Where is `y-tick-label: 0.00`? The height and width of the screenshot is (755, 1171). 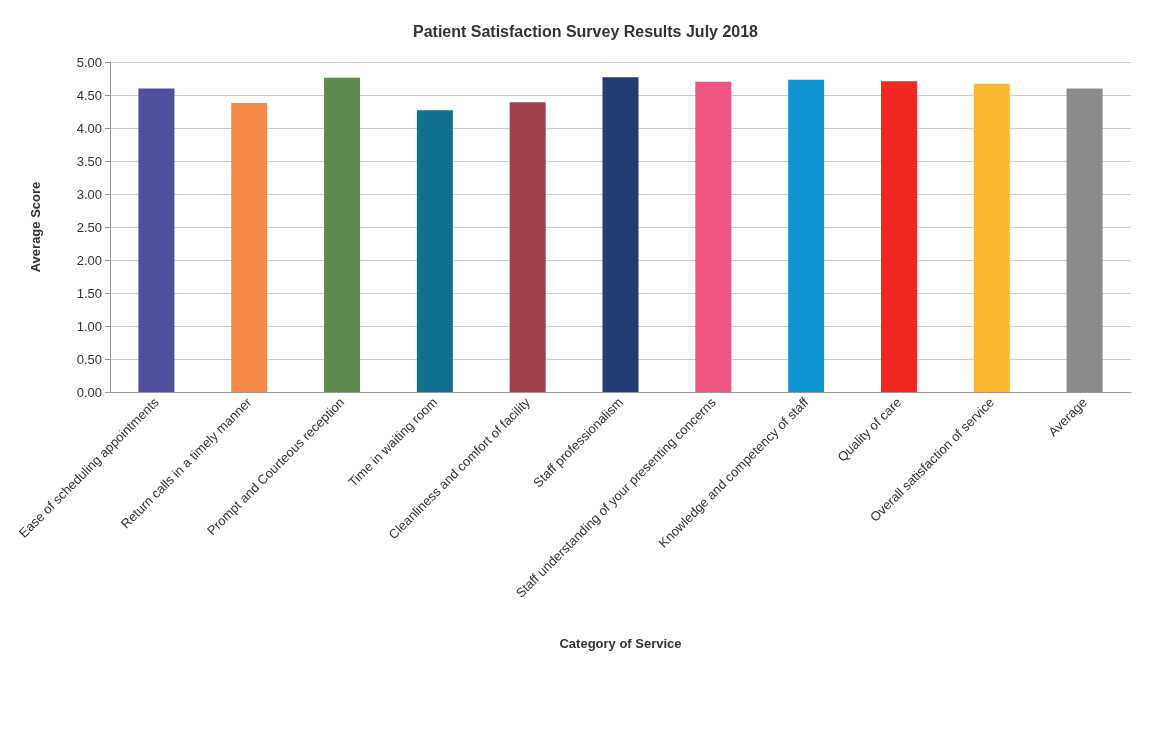 y-tick-label: 0.00 is located at coordinates (89, 392).